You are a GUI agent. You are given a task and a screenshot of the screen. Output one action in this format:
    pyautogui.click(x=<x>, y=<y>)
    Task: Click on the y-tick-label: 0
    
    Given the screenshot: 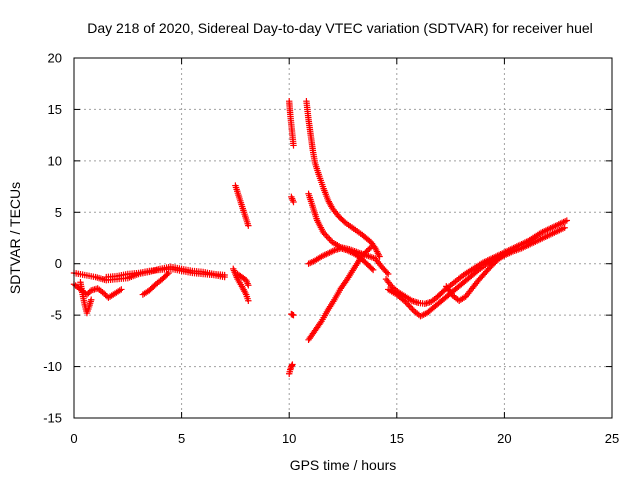 What is the action you would take?
    pyautogui.click(x=58, y=263)
    